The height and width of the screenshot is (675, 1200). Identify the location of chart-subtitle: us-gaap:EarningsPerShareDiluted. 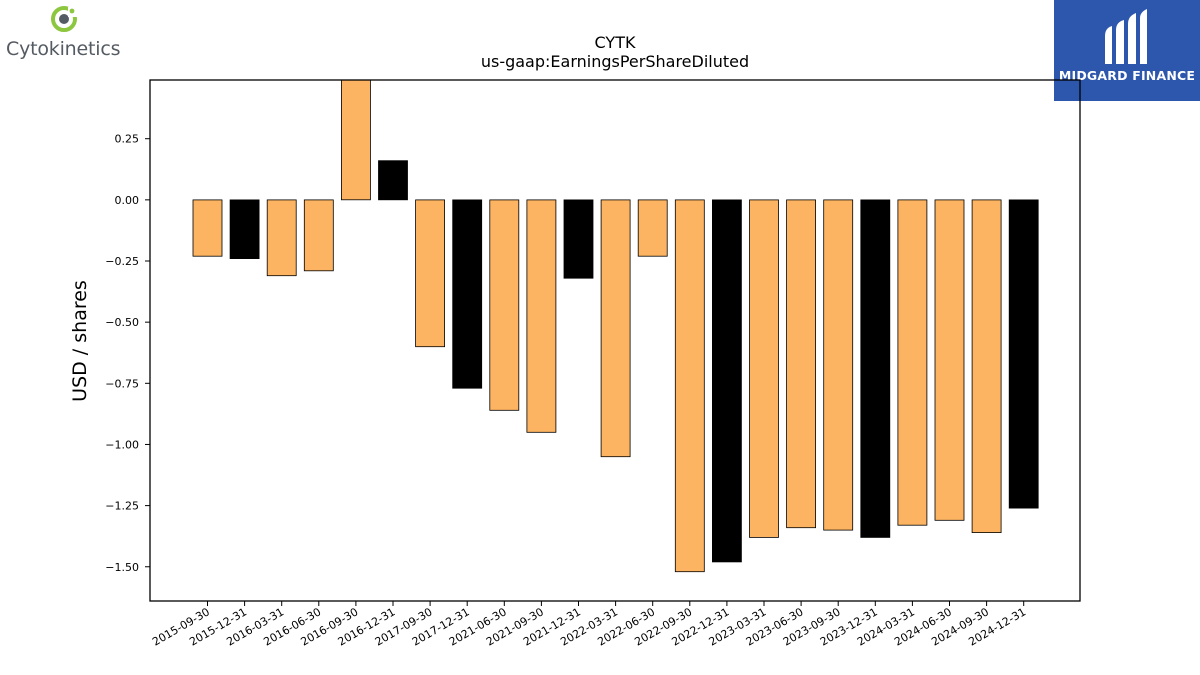
(615, 61).